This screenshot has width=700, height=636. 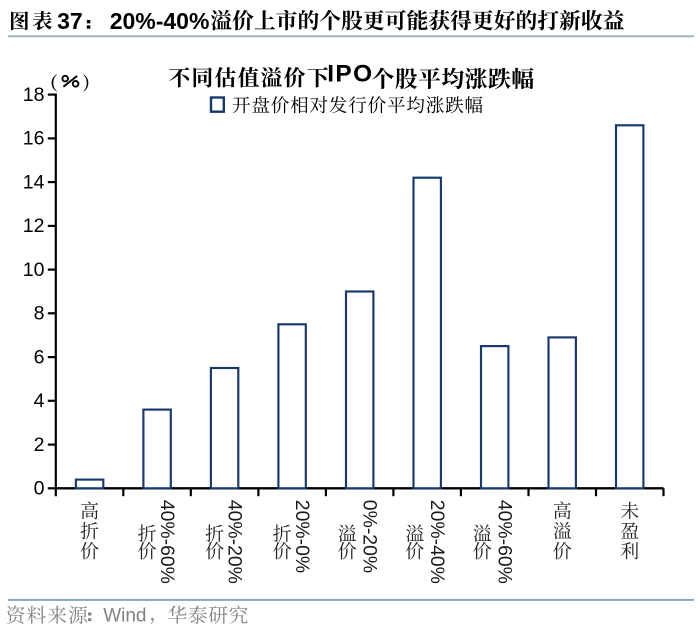 I want to click on svg-text: 0%-20%, so click(x=370, y=536).